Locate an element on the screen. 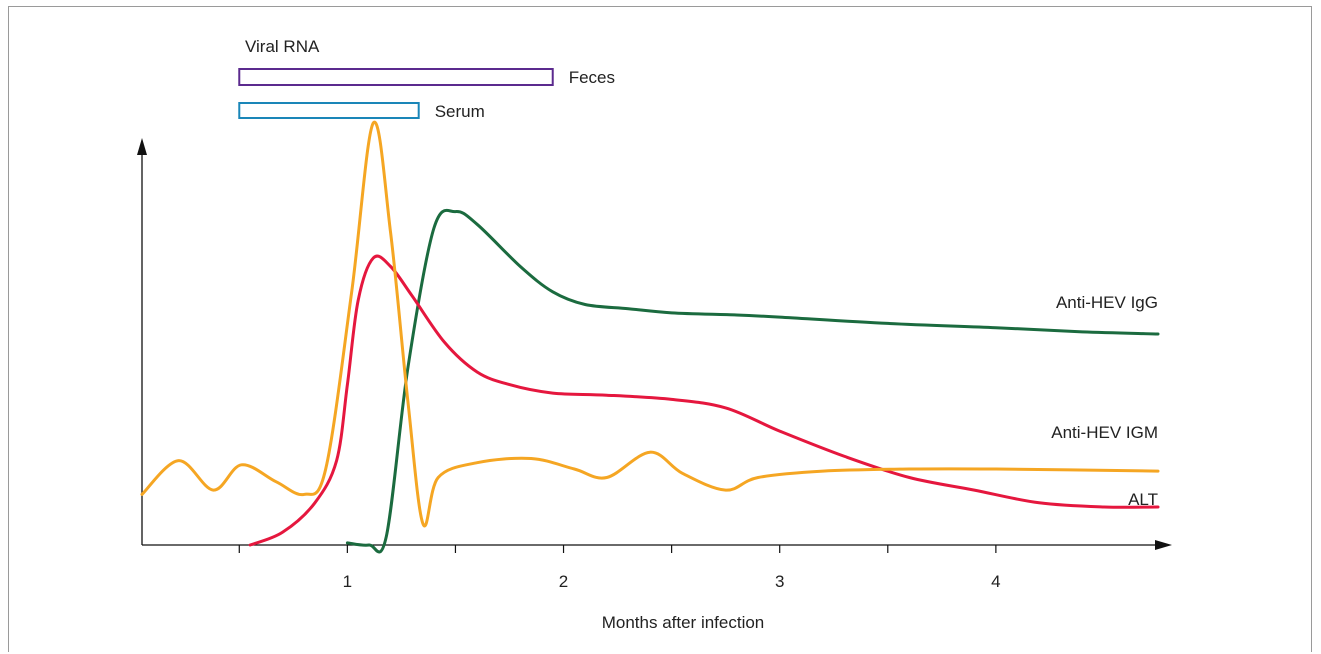  series-label: Anti-HEV IGM is located at coordinates (1104, 432).